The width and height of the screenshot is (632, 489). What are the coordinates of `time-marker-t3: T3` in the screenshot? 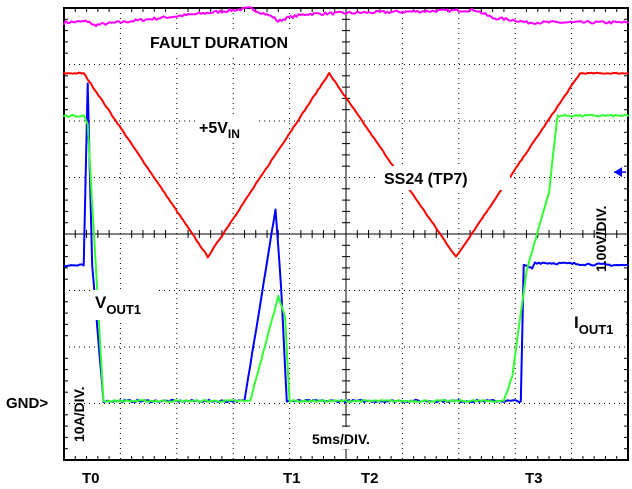 It's located at (534, 478).